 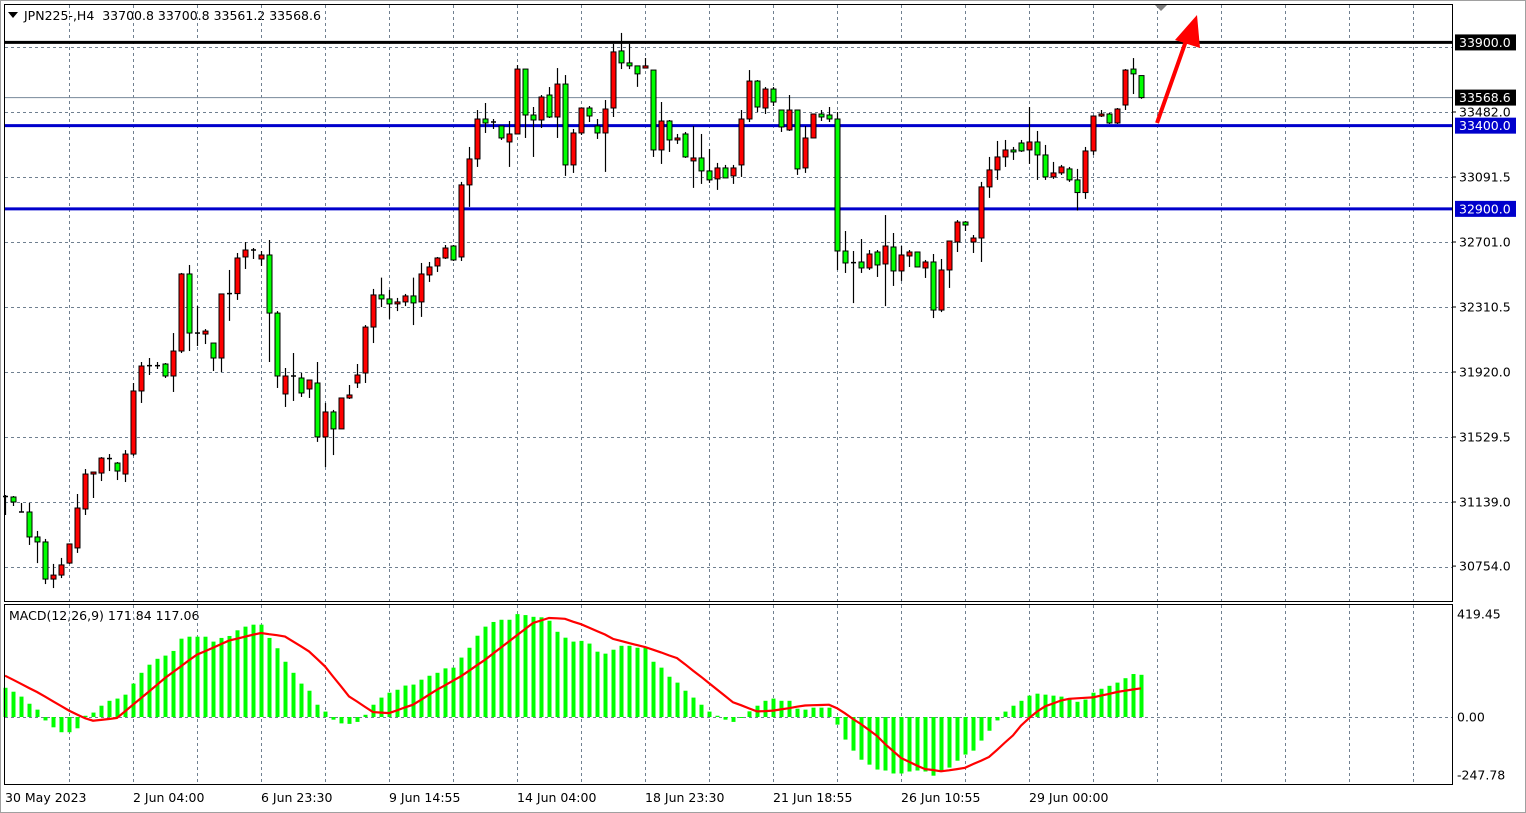 I want to click on y-tick-label: 33482.0, so click(x=1485, y=112).